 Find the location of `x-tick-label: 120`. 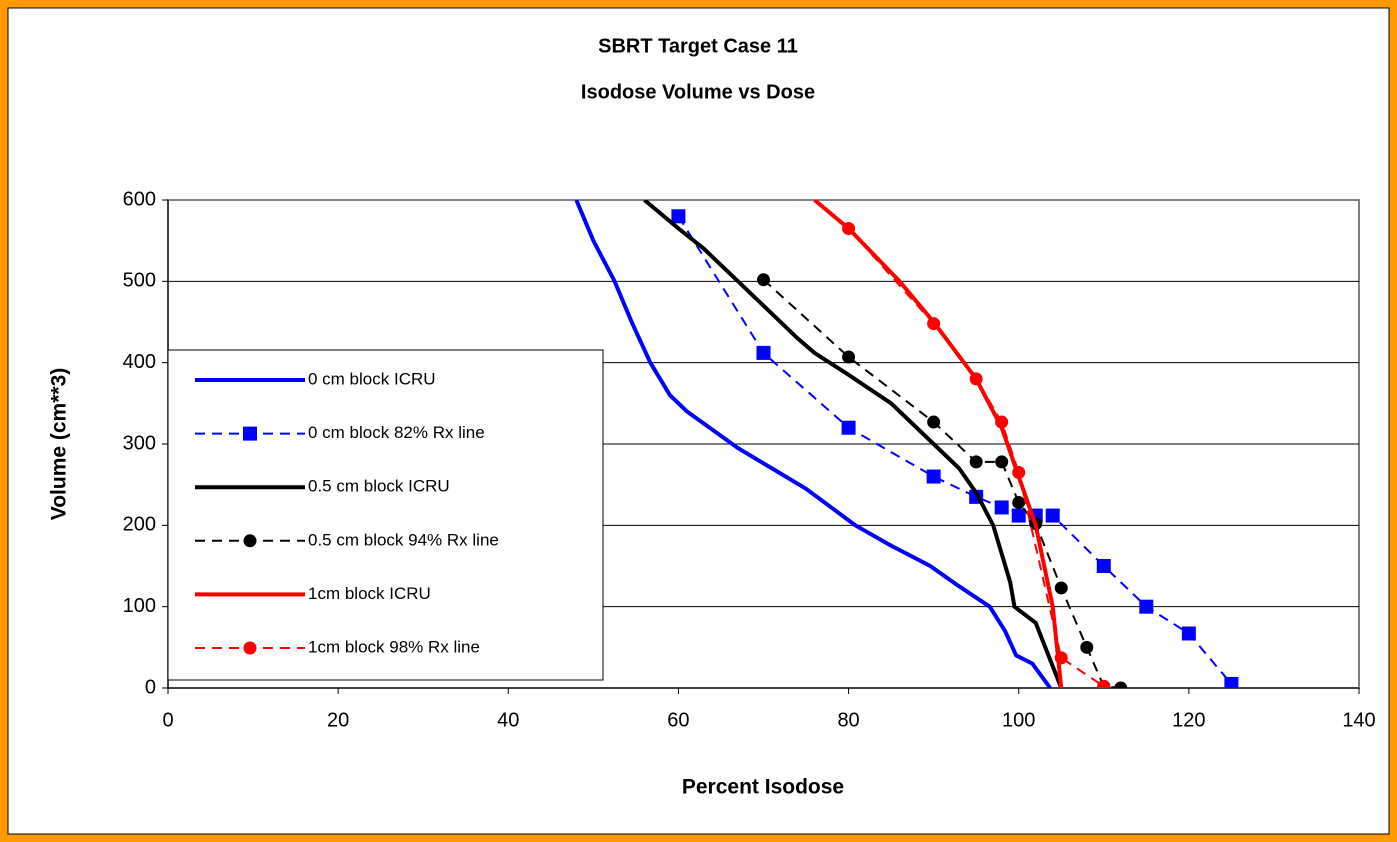

x-tick-label: 120 is located at coordinates (1188, 720).